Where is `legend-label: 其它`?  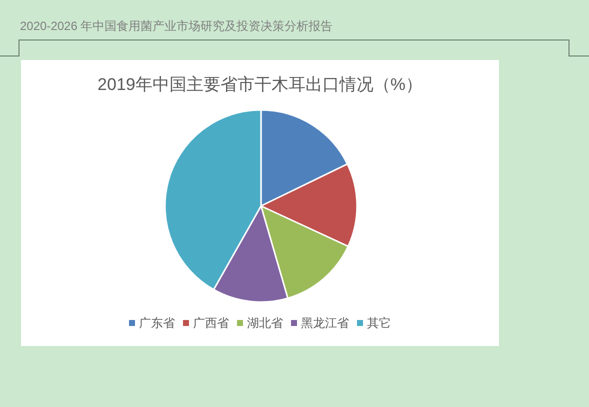
legend-label: 其它 is located at coordinates (379, 323).